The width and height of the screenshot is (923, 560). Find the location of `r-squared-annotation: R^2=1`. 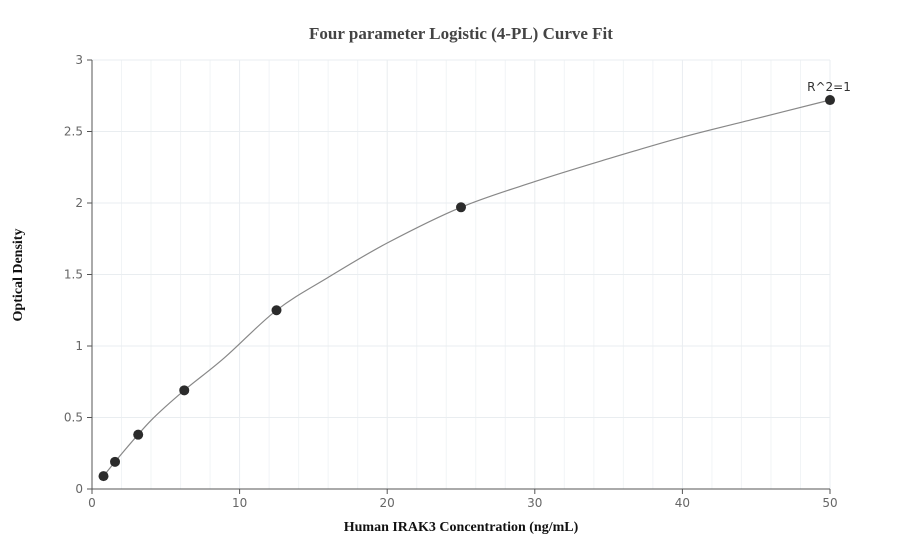

r-squared-annotation: R^2=1 is located at coordinates (829, 87).